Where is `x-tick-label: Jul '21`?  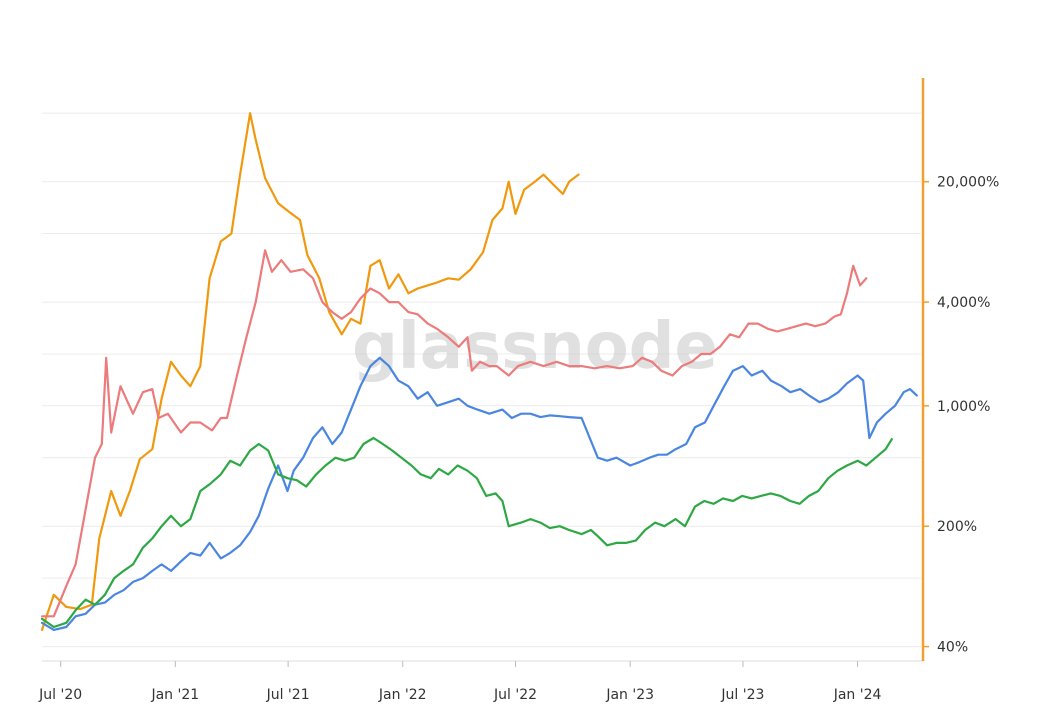 x-tick-label: Jul '21 is located at coordinates (288, 695).